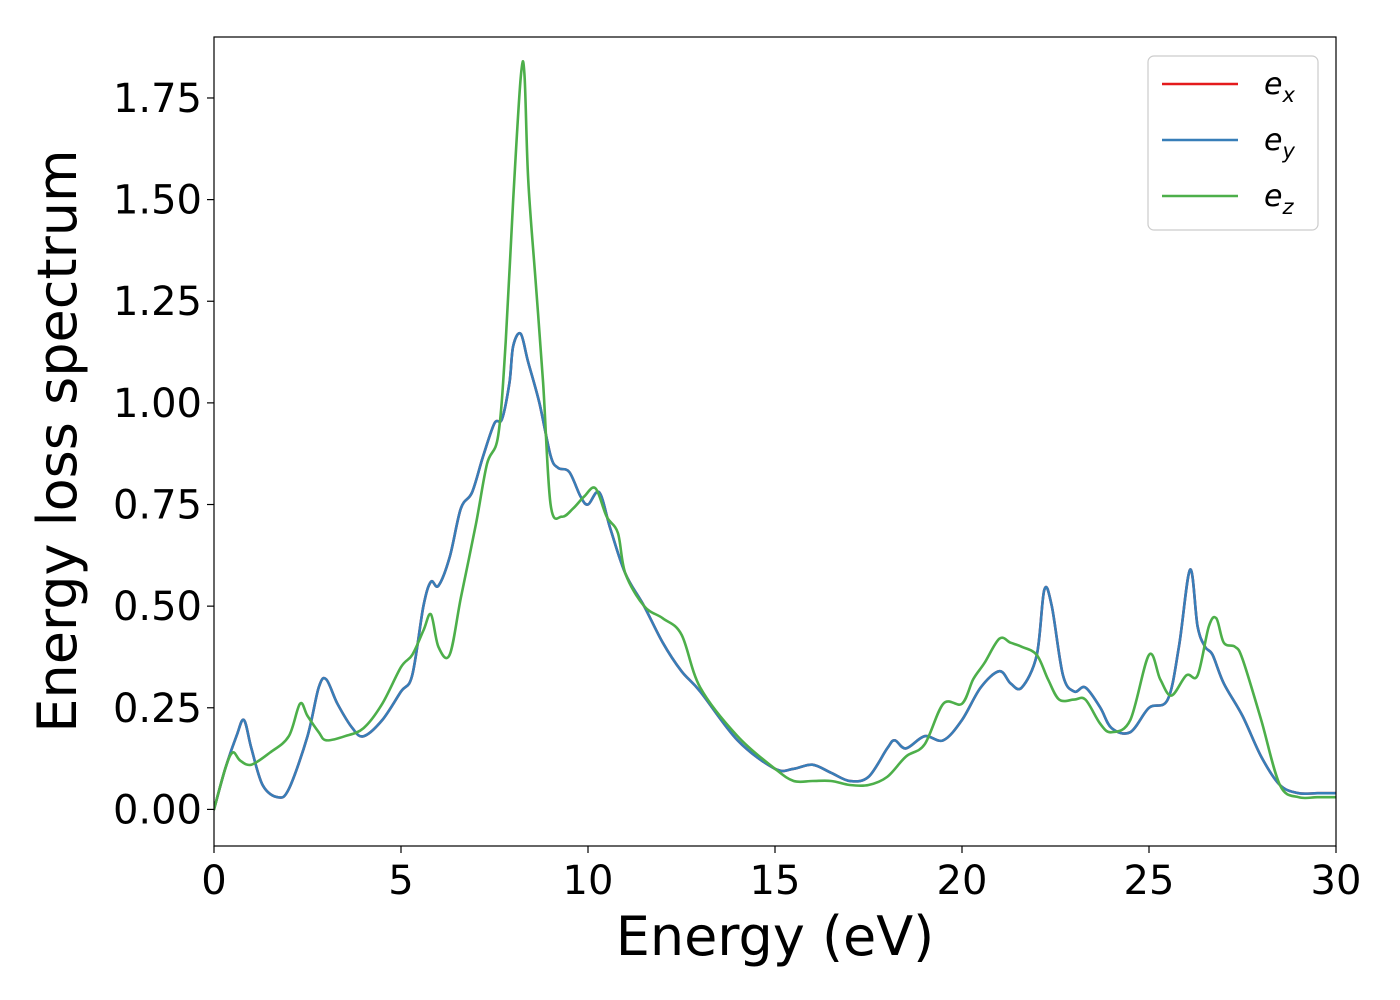 This screenshot has height=1000, width=1400. I want to click on legend-label-ey: ey, so click(1279, 143).